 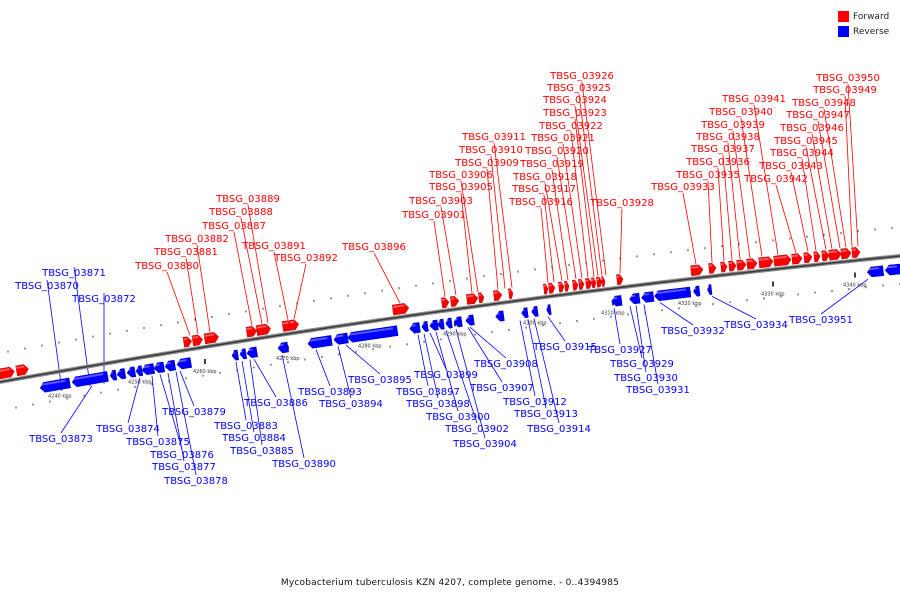 I want to click on gene-label: TBSG_03881, so click(x=185, y=252).